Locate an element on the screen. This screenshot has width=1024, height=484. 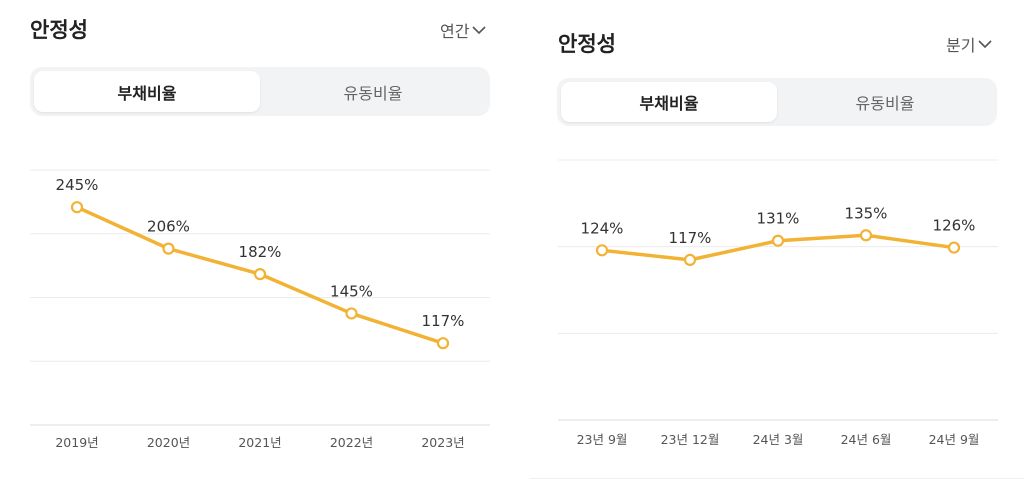
data-label: 131% is located at coordinates (778, 219).